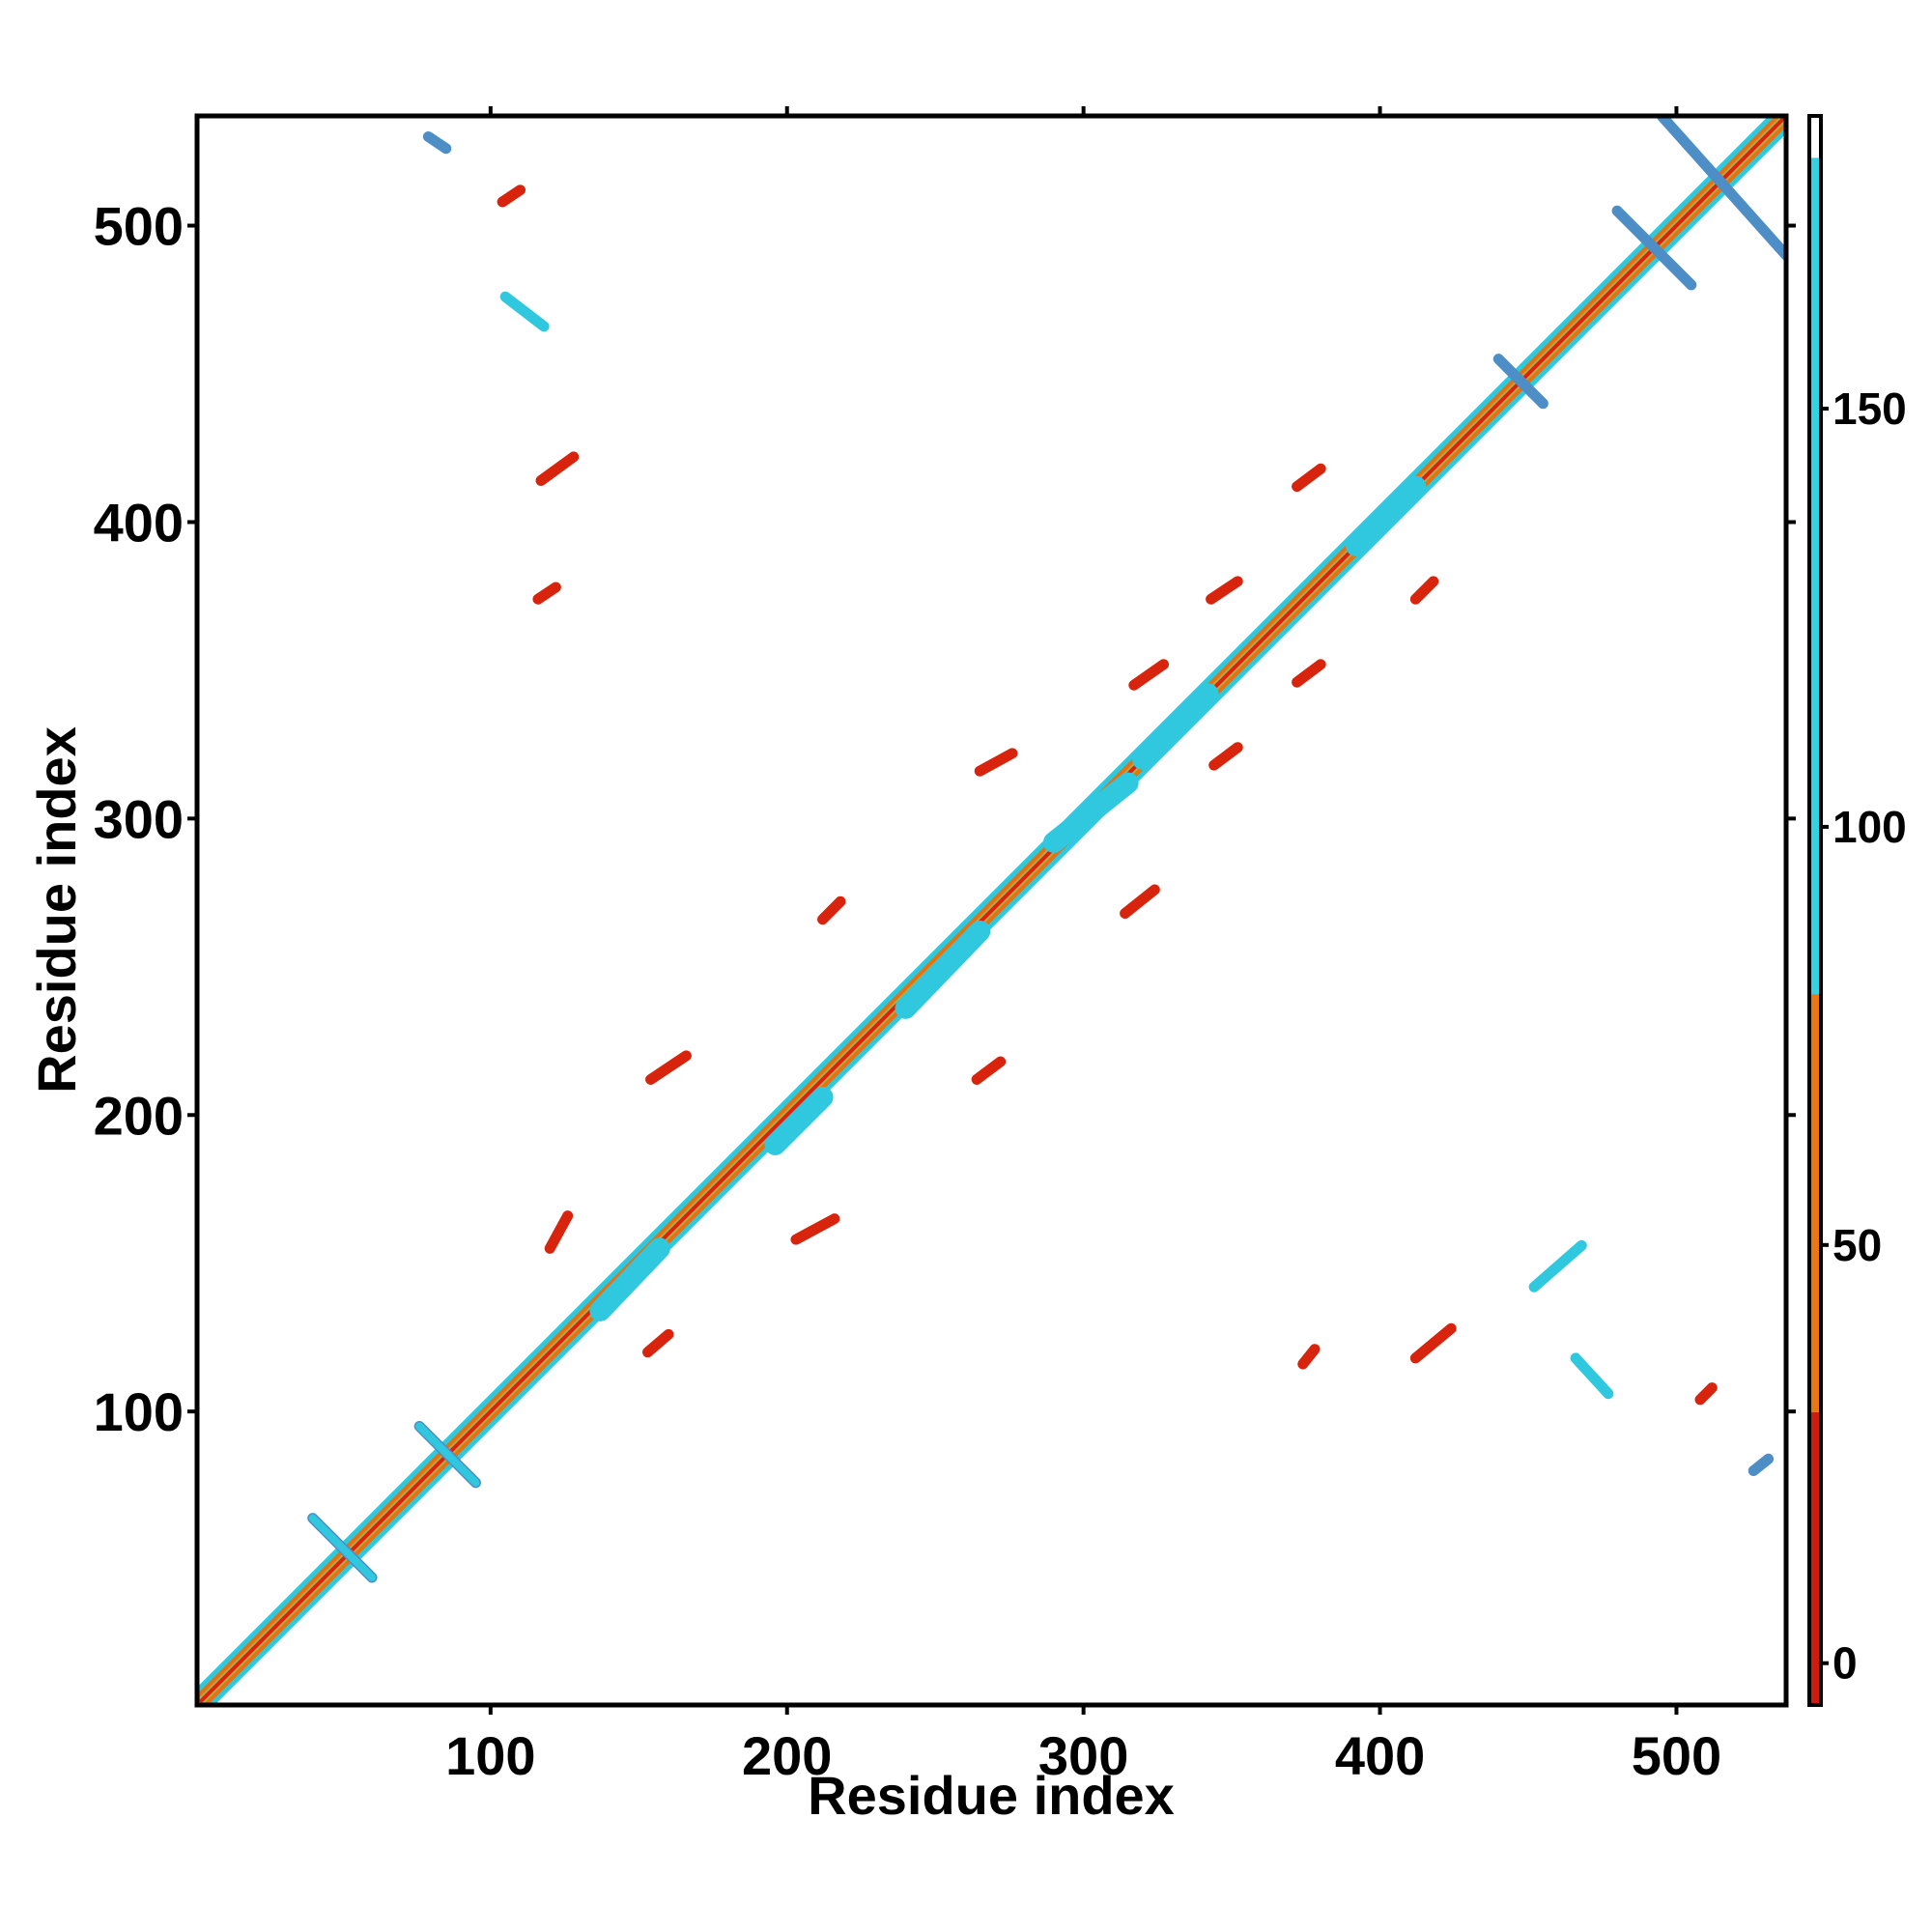  Describe the element at coordinates (139, 1411) in the screenshot. I see `y-tick-label-100: 100` at that location.